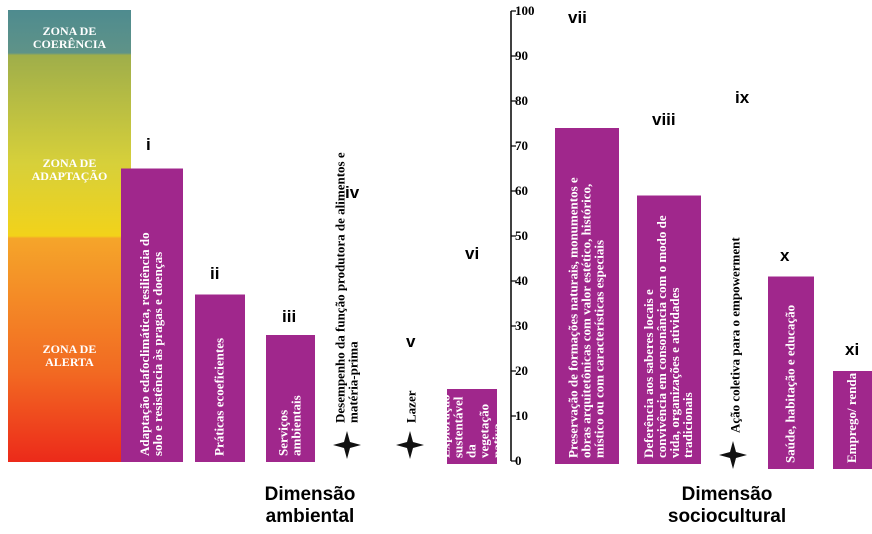  What do you see at coordinates (69, 37) in the screenshot?
I see `zone-label: ZONA DE COERÊNCIA` at bounding box center [69, 37].